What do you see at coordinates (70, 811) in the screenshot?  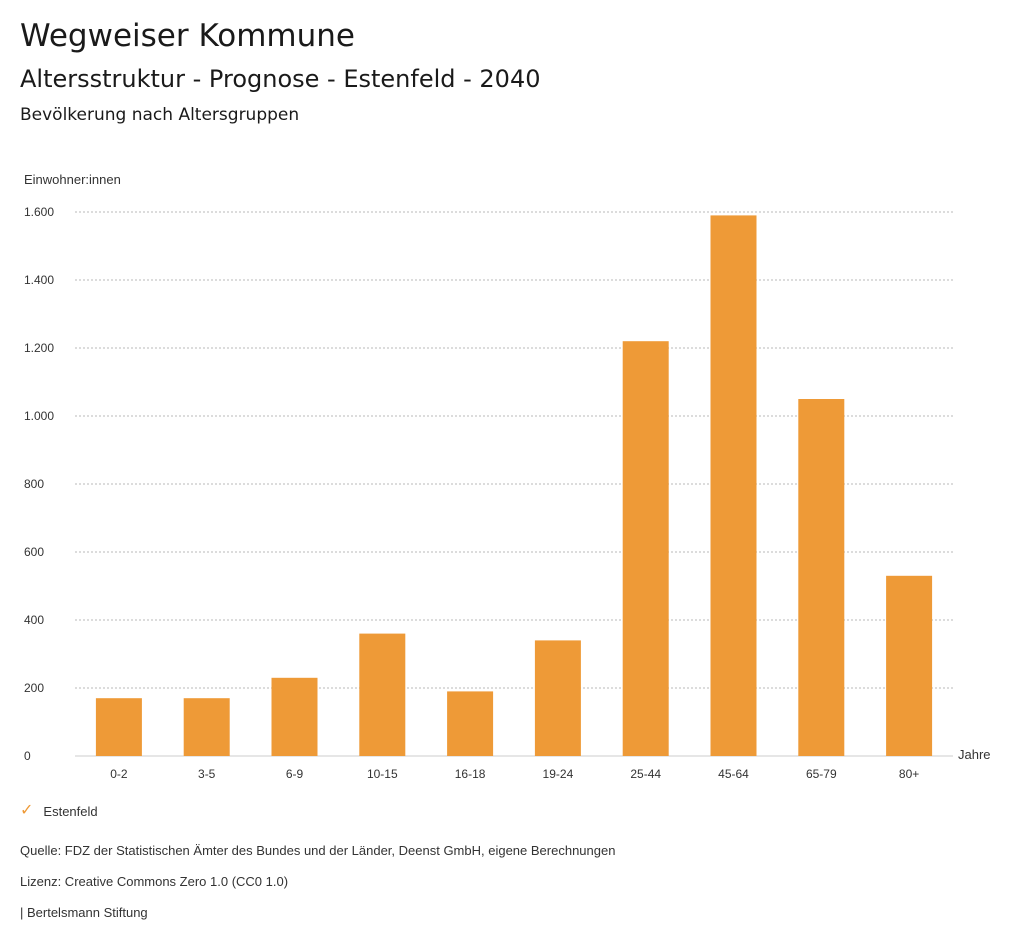 I see `legend-label: Estenfeld` at bounding box center [70, 811].